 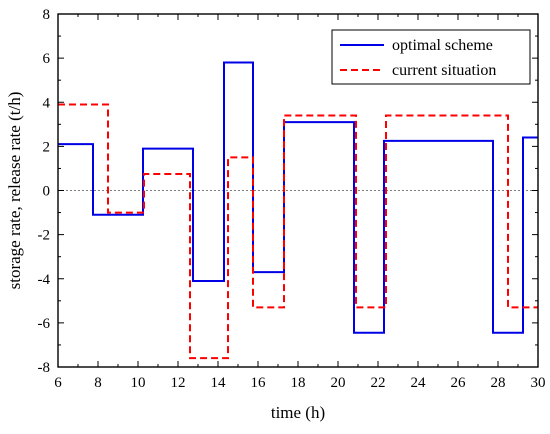 I want to click on y-tick-label: 4, so click(x=47, y=103).